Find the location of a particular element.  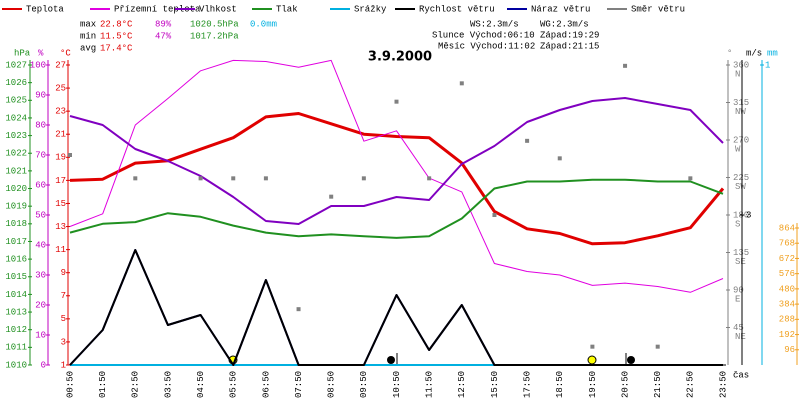

y-tick-label: 315 is located at coordinates (741, 103).